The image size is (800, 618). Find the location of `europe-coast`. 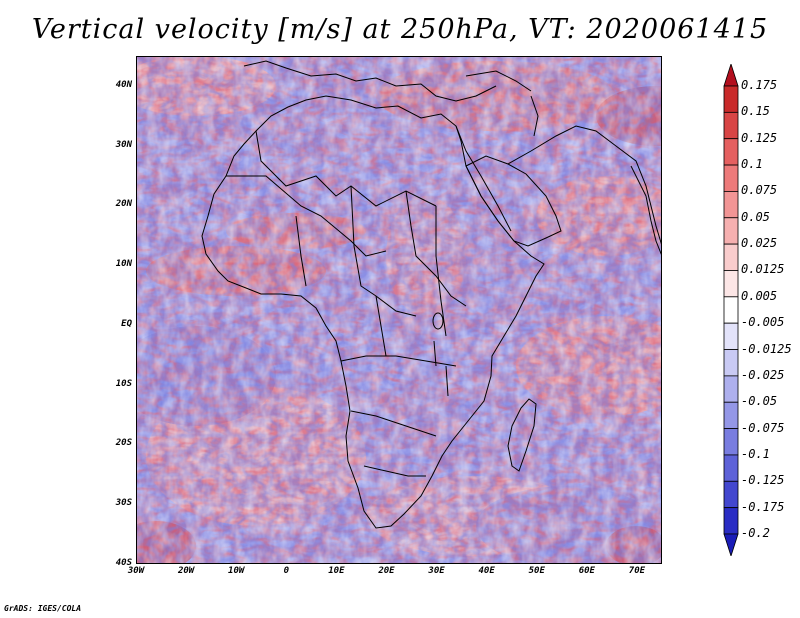

europe-coast is located at coordinates (370, 81).